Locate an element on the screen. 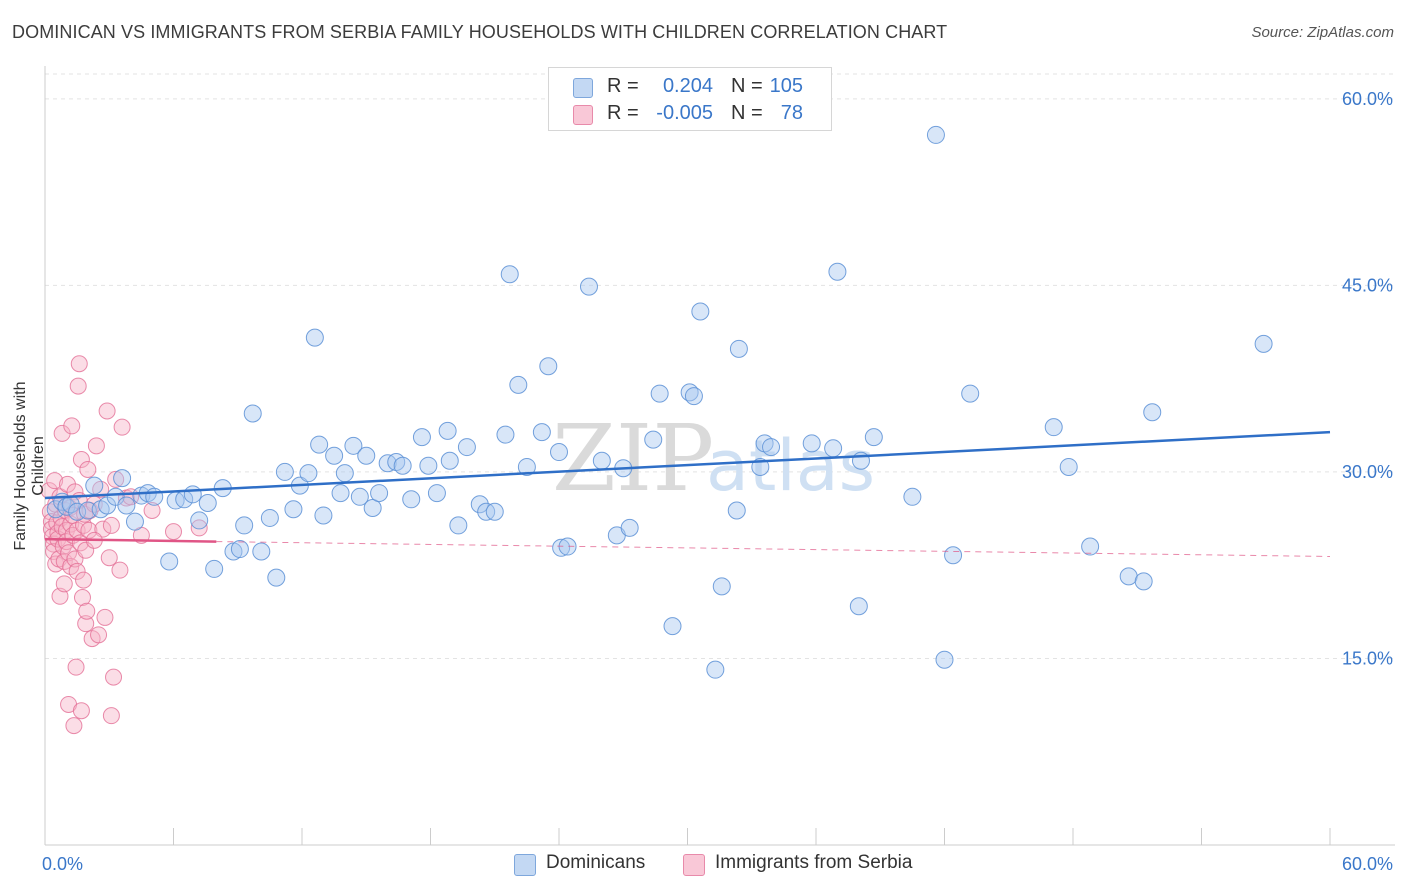 The image size is (1406, 892). y-axis-label: Family Households with Children is located at coordinates (29, 466).